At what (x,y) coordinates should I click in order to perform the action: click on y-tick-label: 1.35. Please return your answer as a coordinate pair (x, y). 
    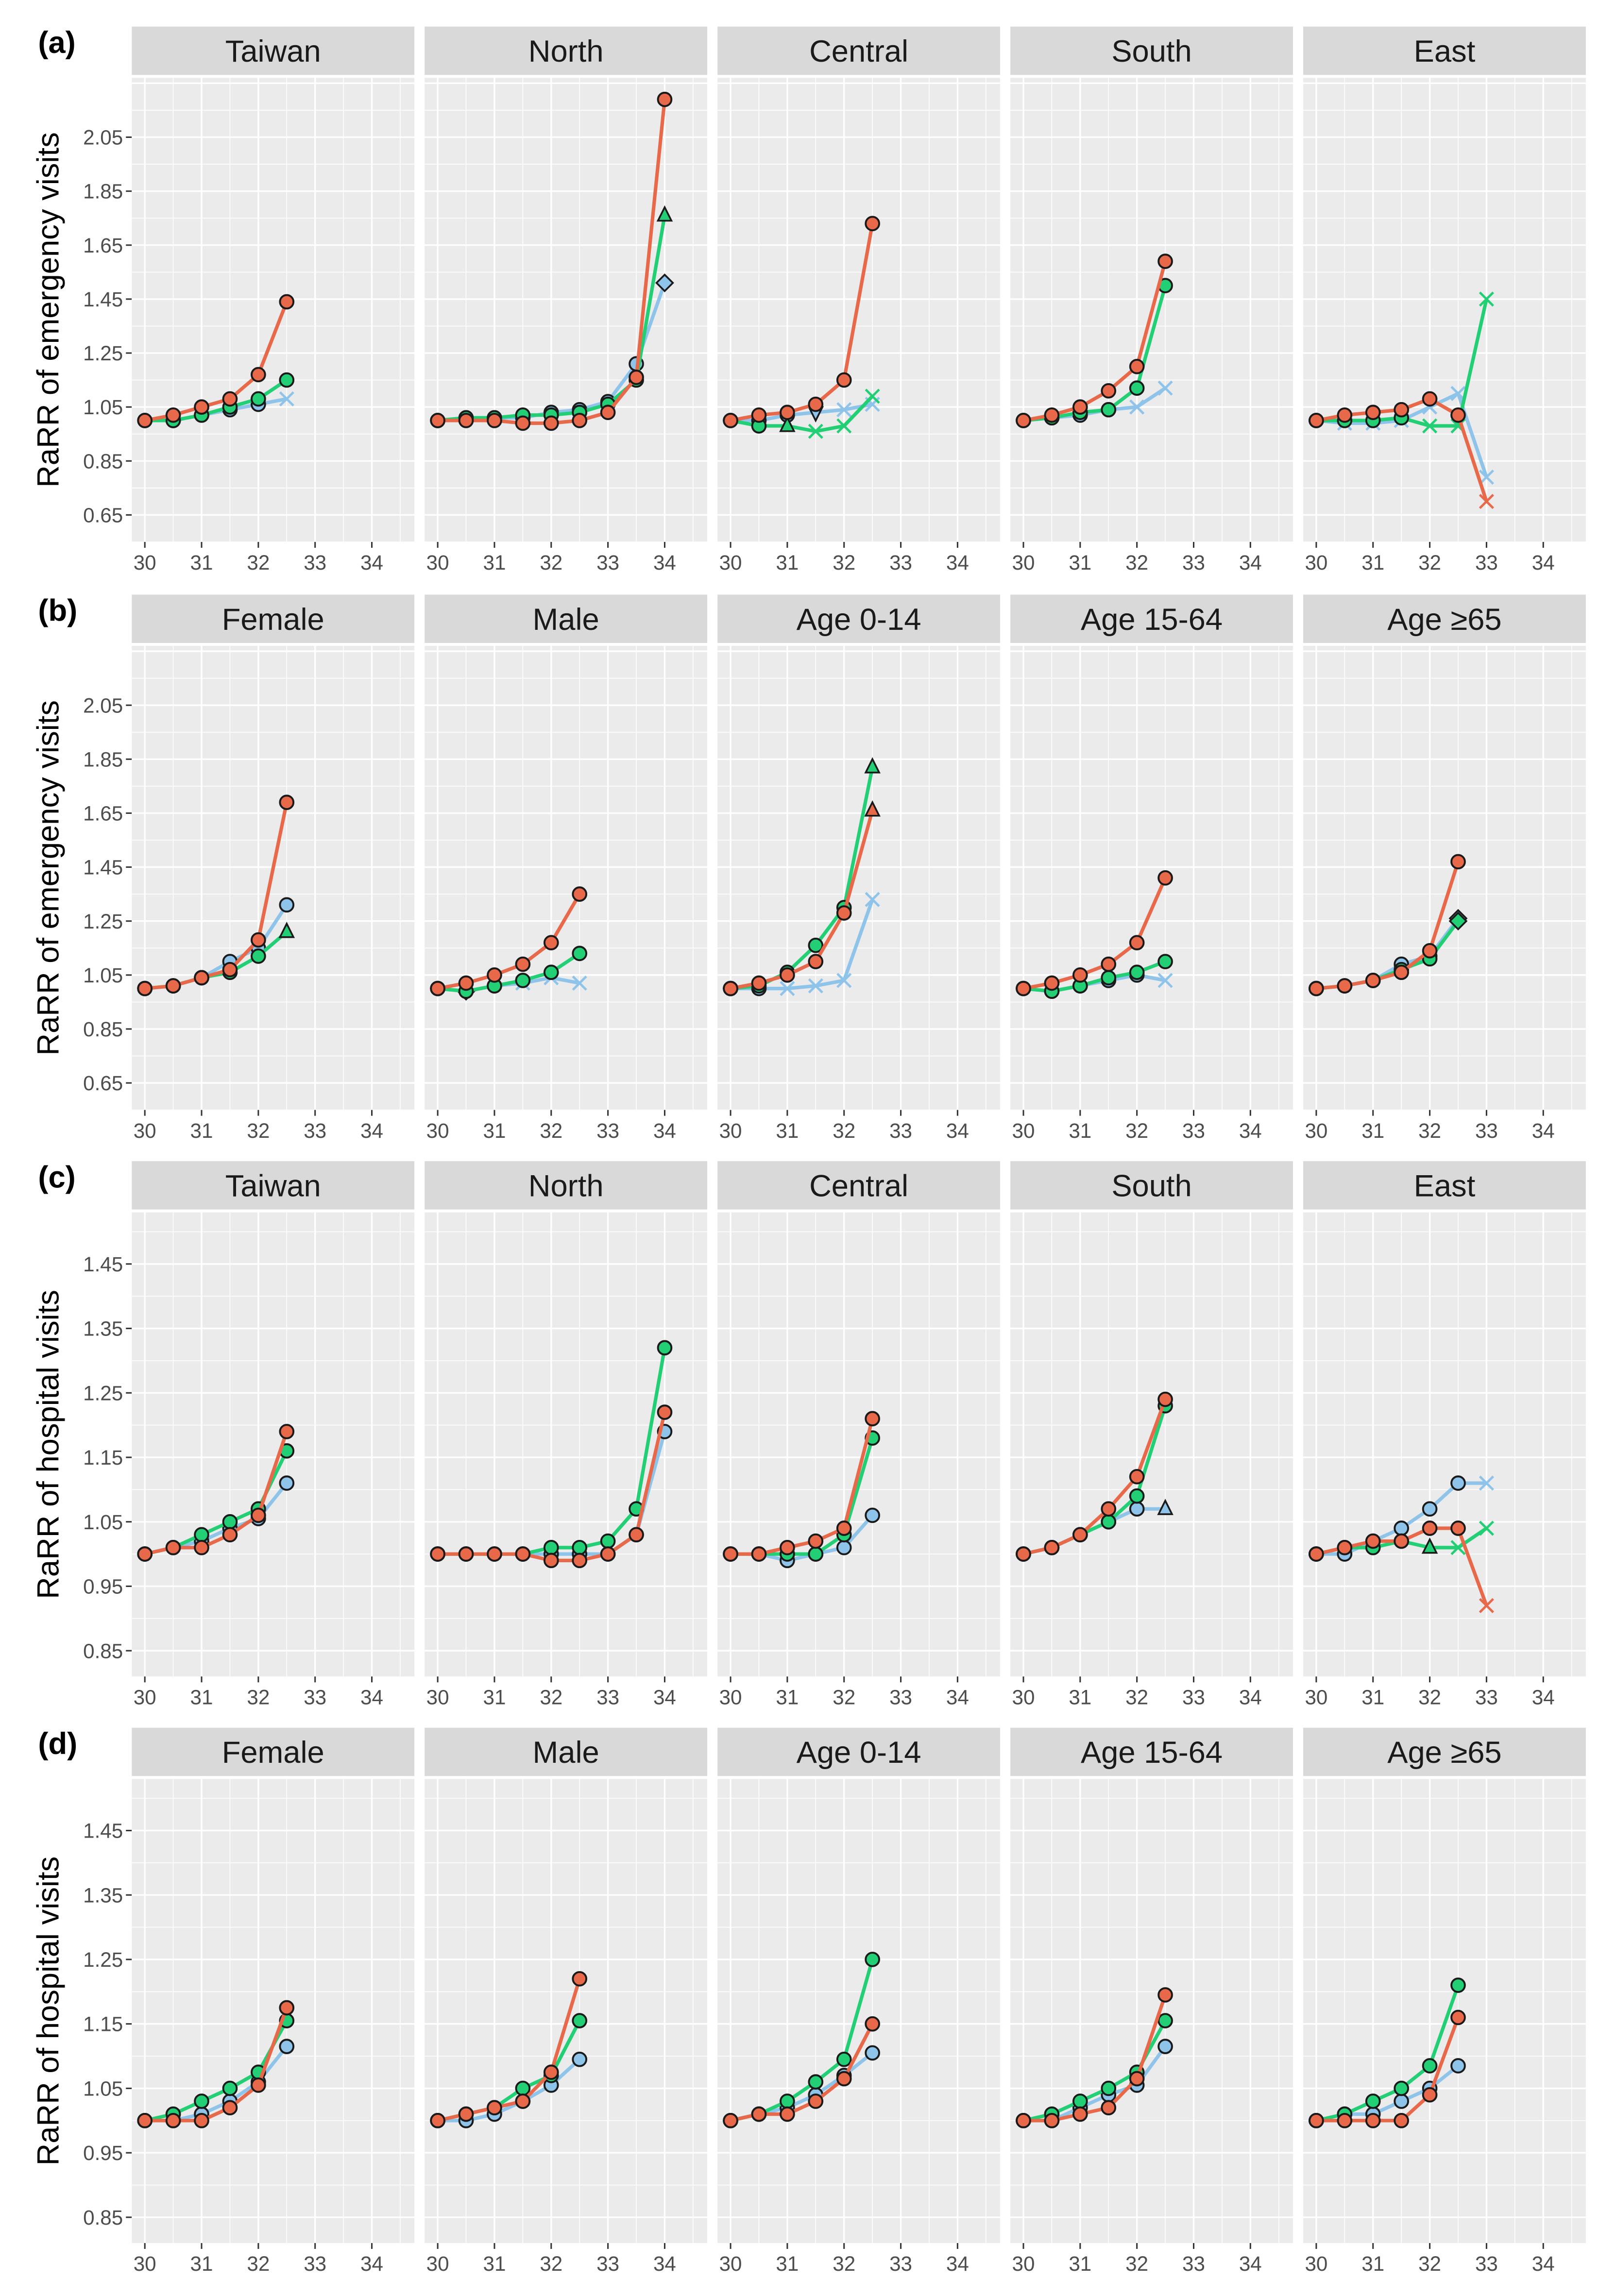
    Looking at the image, I should click on (103, 1896).